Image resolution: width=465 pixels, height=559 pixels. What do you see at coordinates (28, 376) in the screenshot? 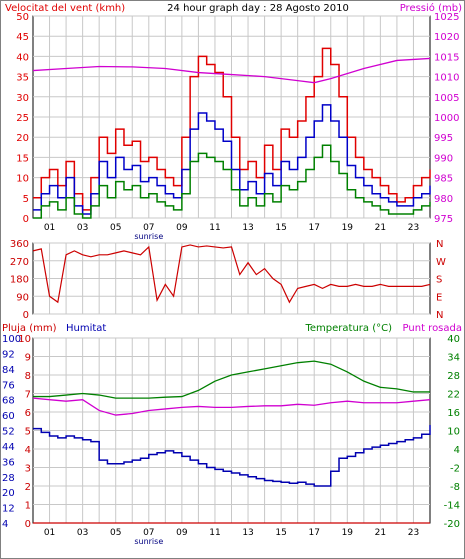
I see `rain-tick-label: 8` at bounding box center [28, 376].